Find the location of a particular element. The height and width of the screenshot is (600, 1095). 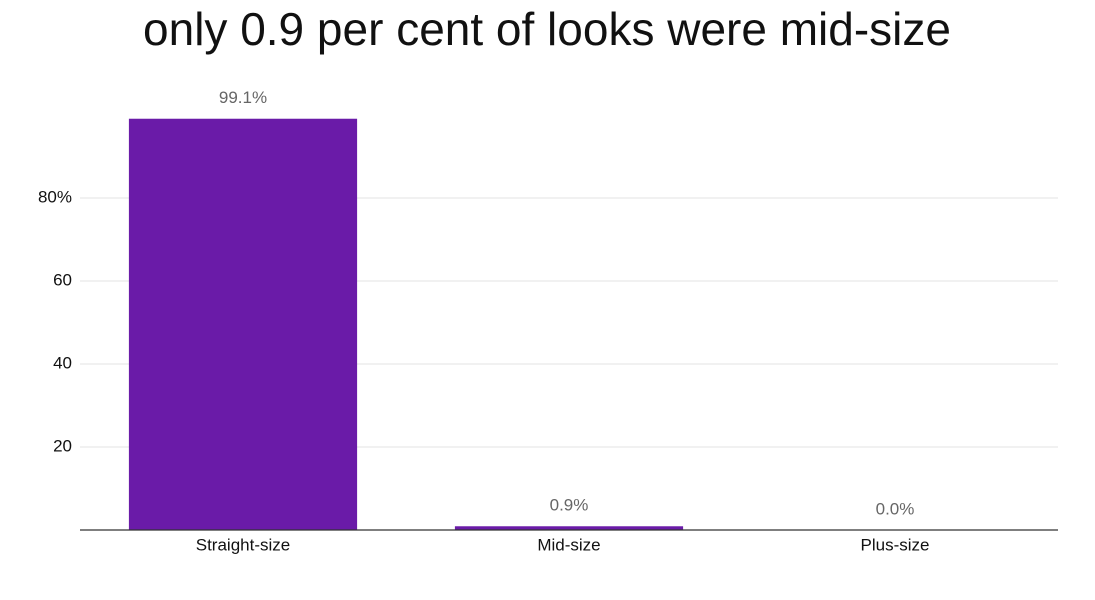

y-tick-label: 40 is located at coordinates (62, 362).